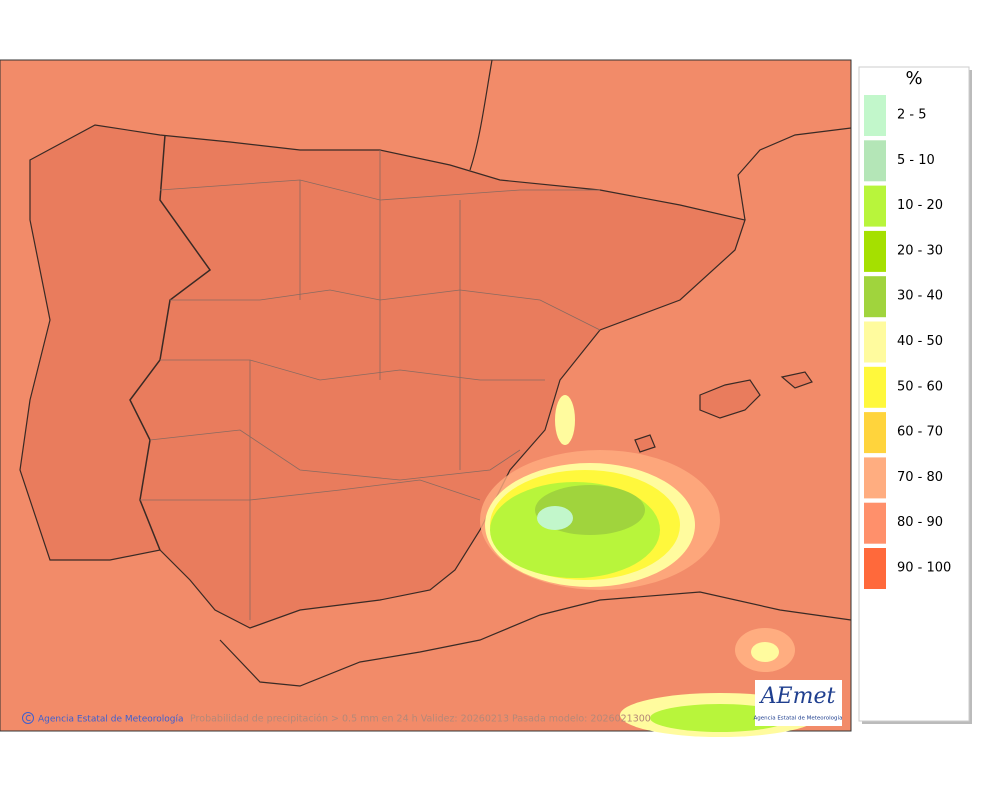 The width and height of the screenshot is (1000, 794). I want to click on legend-label: 80 - 90, so click(920, 522).